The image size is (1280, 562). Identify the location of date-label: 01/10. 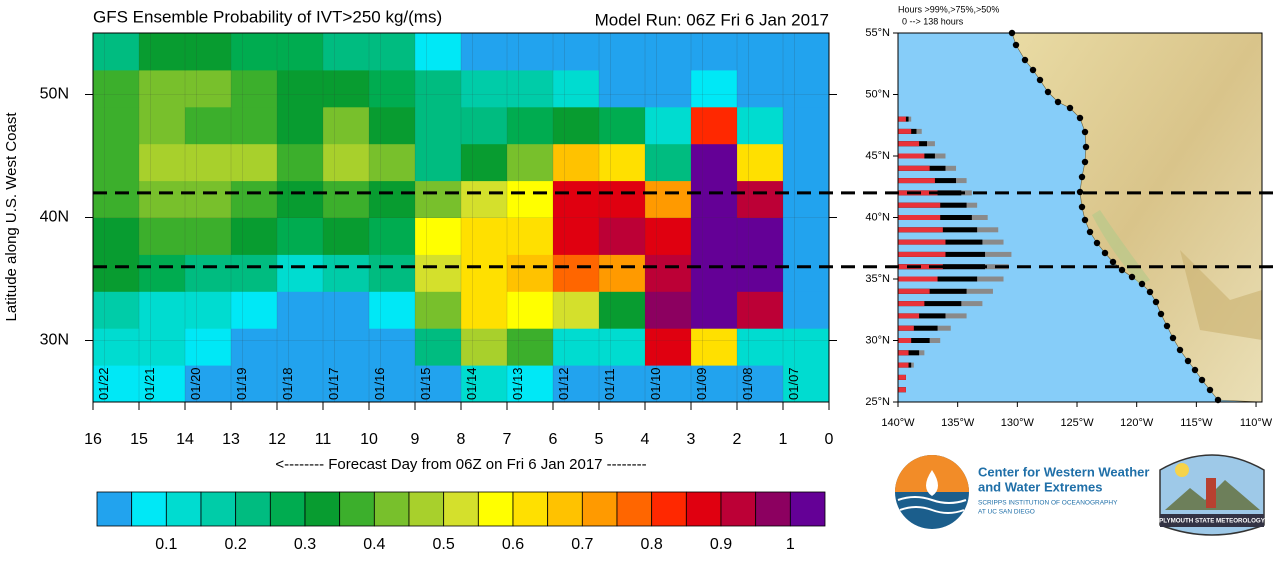
(655, 383).